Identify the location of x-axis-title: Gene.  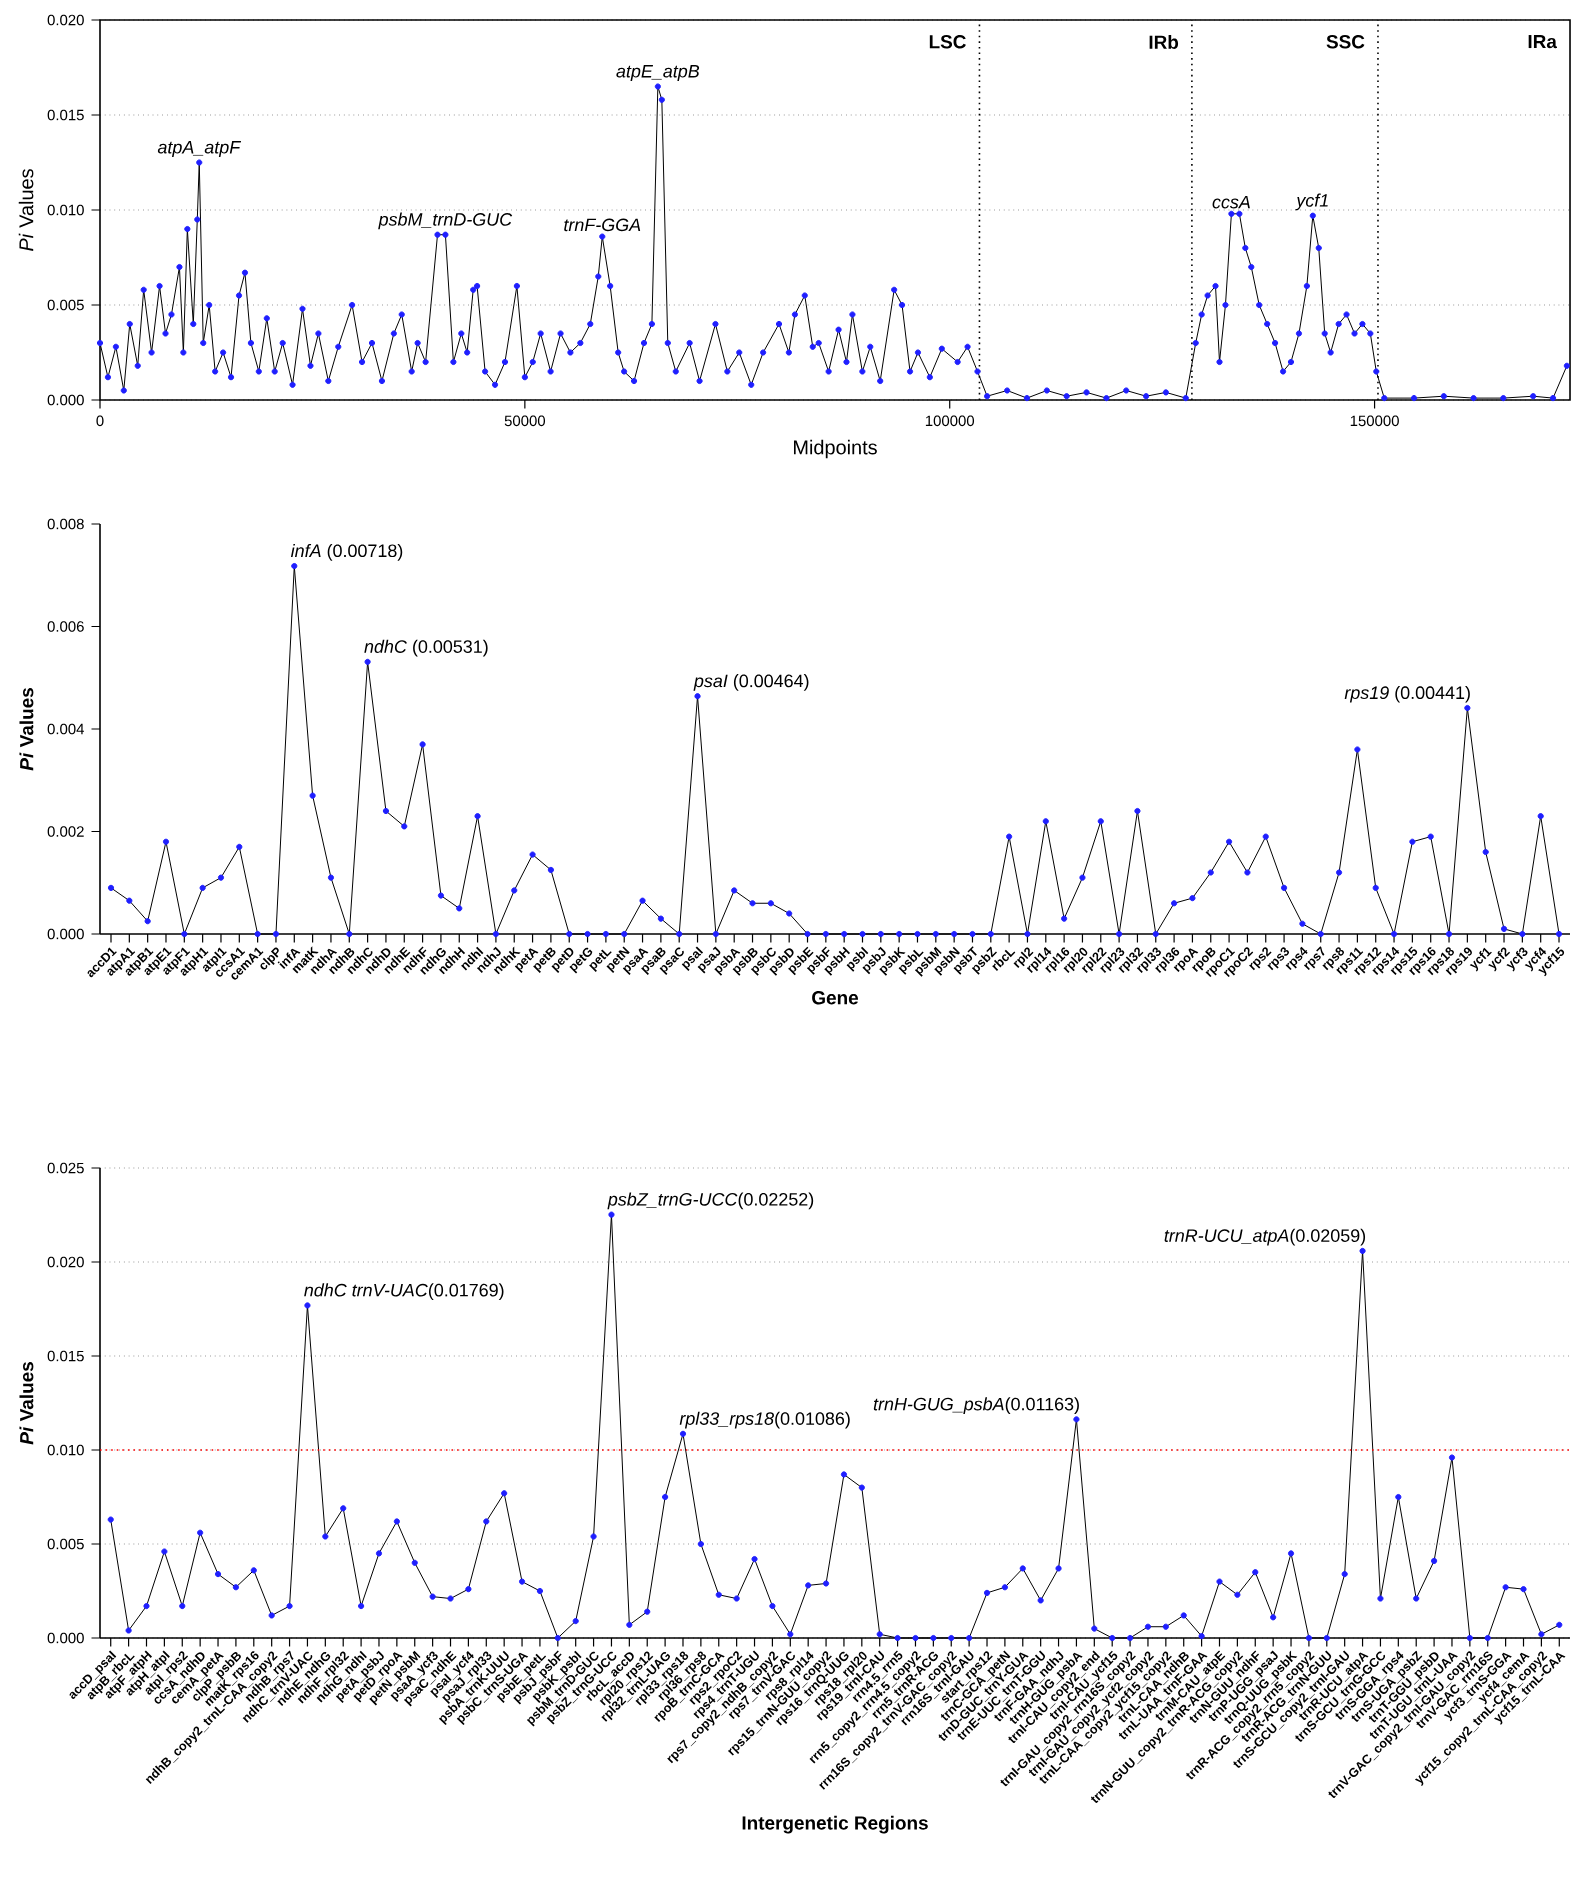
(835, 998).